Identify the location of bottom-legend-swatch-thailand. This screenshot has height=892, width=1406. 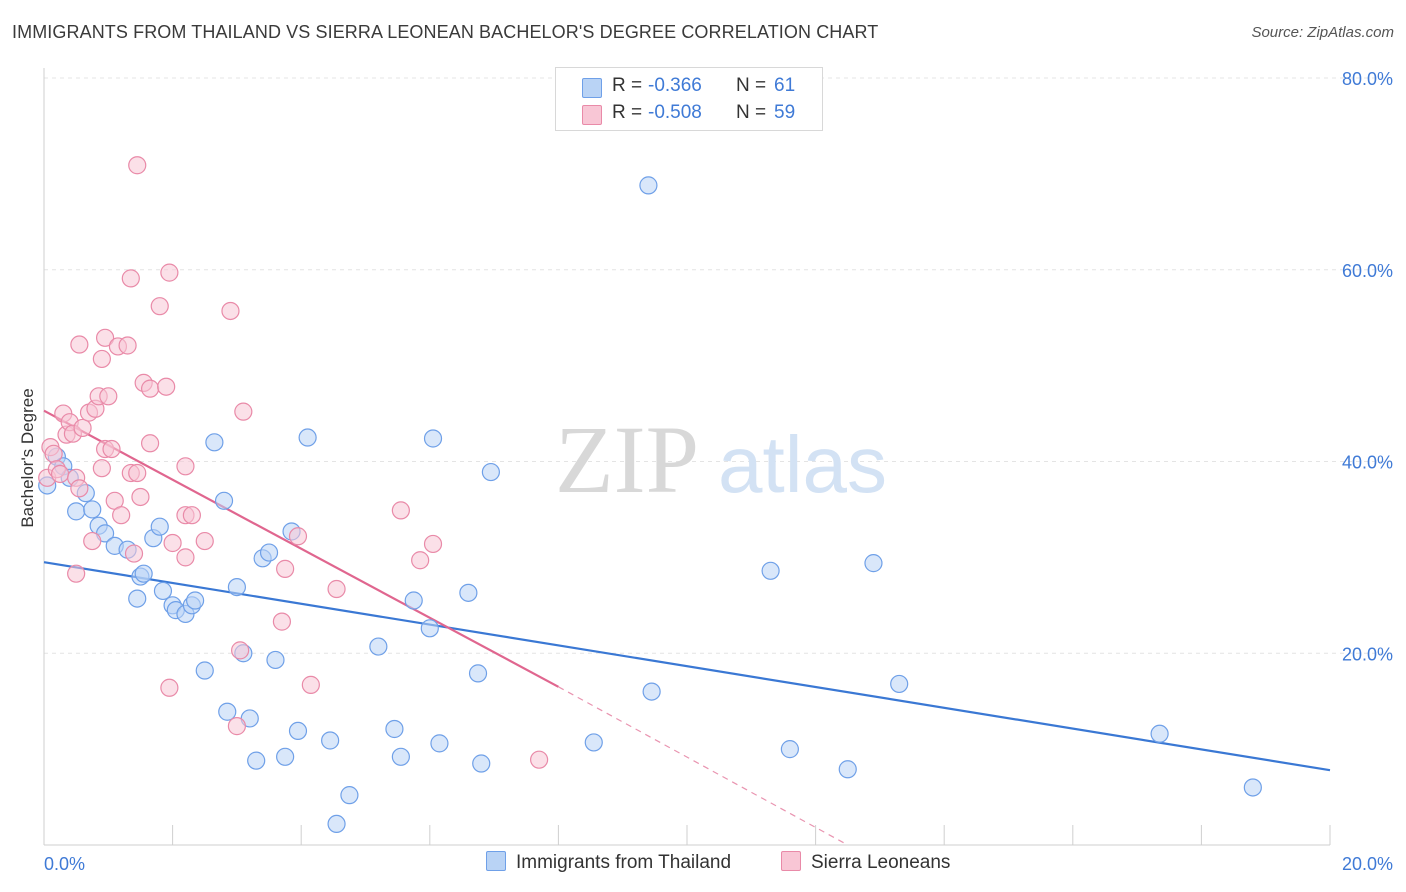
(496, 861).